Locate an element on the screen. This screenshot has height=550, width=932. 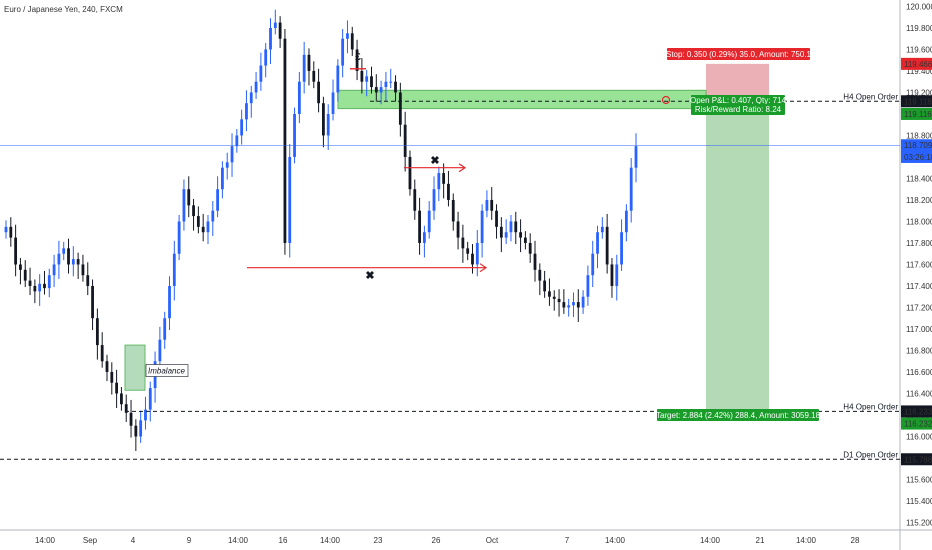
target-price-tag-b: 116.232 is located at coordinates (918, 424).